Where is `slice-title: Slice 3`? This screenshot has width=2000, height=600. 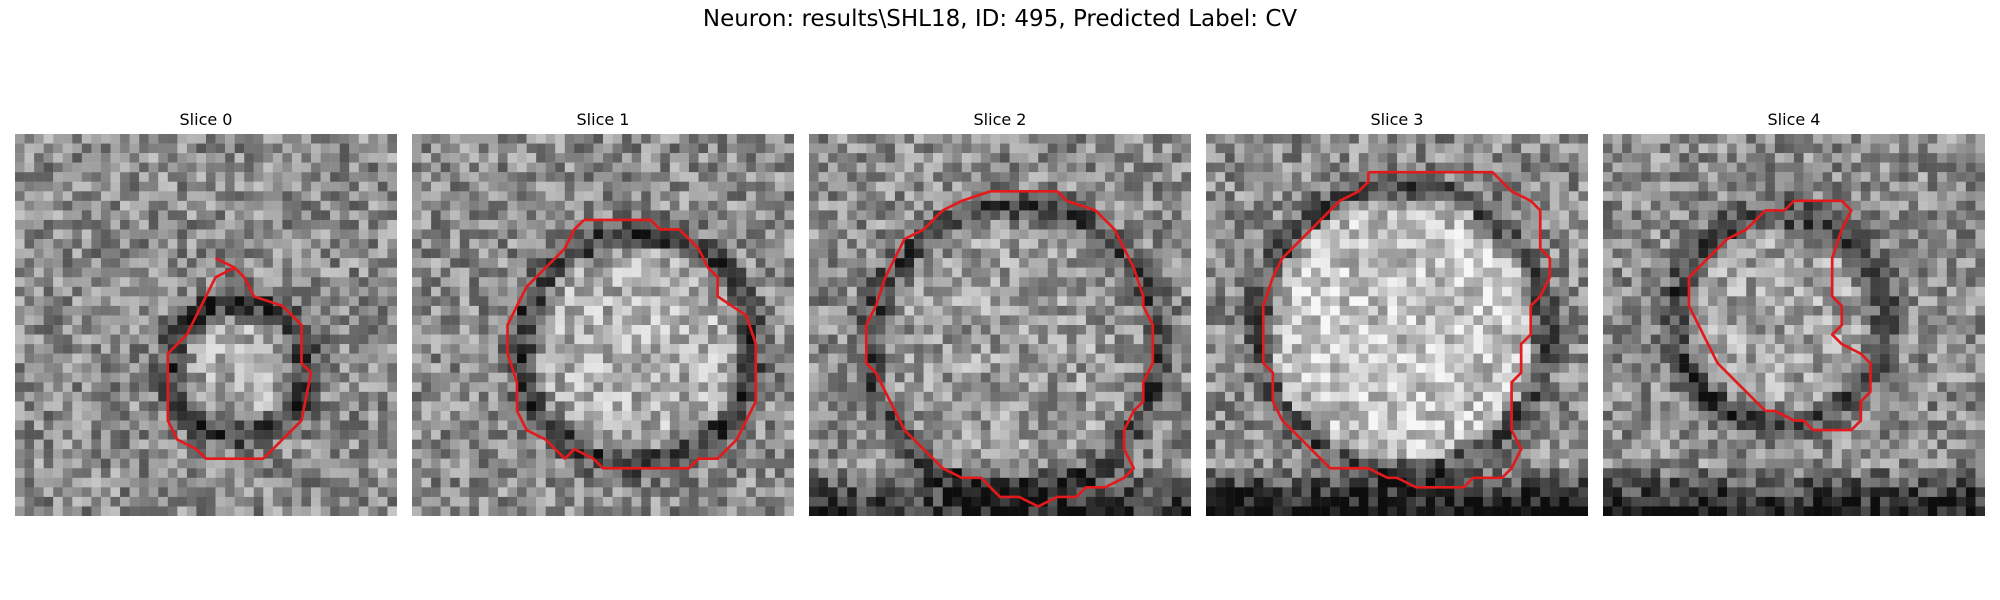
slice-title: Slice 3 is located at coordinates (1397, 119).